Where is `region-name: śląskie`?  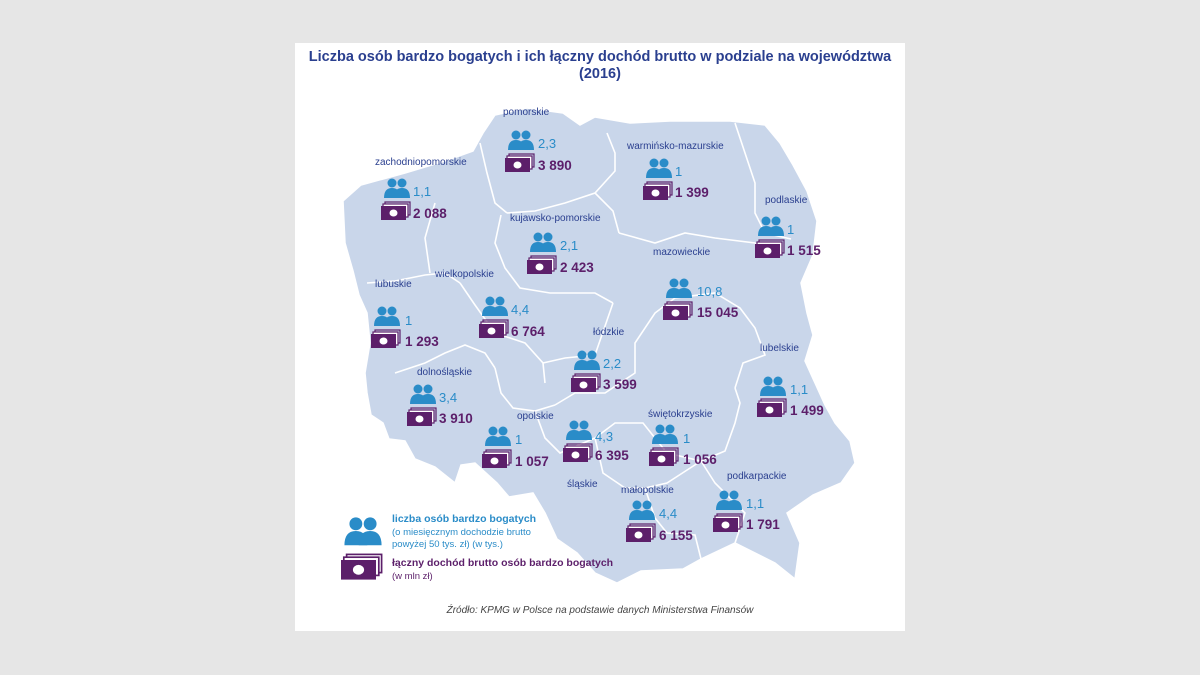 region-name: śląskie is located at coordinates (582, 484).